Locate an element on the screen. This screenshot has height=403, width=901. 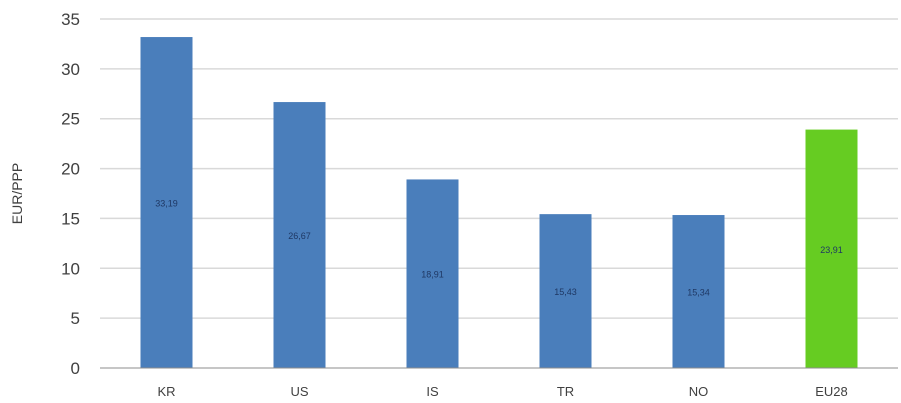
y-tick-label: 25 is located at coordinates (70, 119).